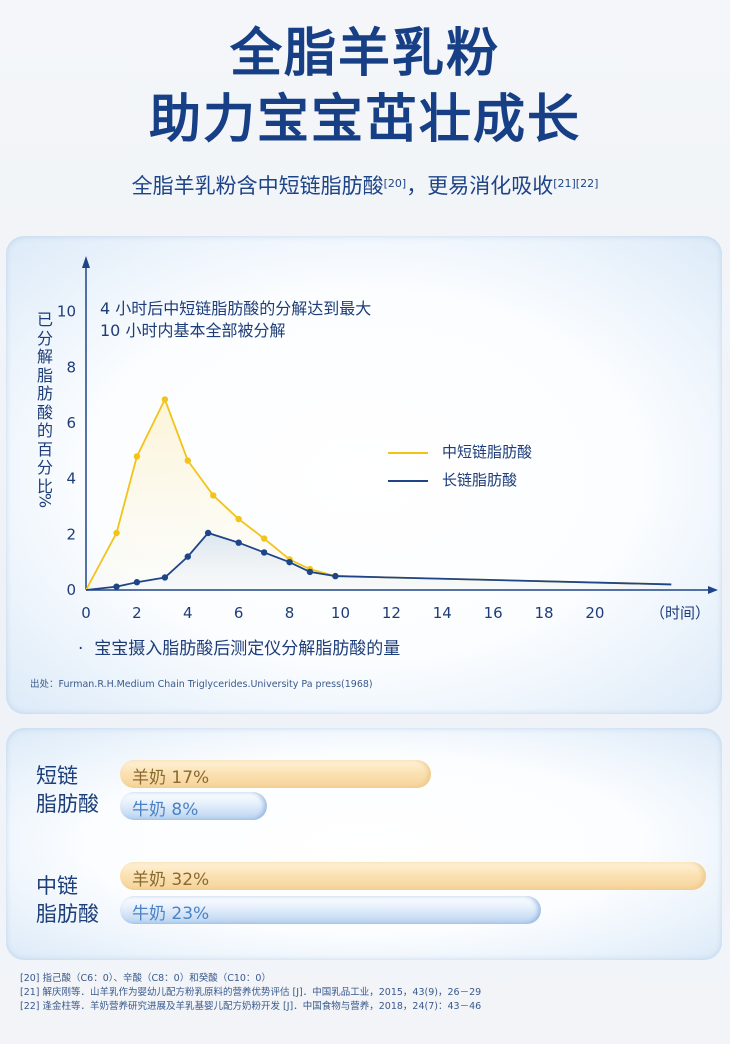 The image size is (730, 1044). I want to click on bar-label: 牛奶 23%, so click(171, 914).